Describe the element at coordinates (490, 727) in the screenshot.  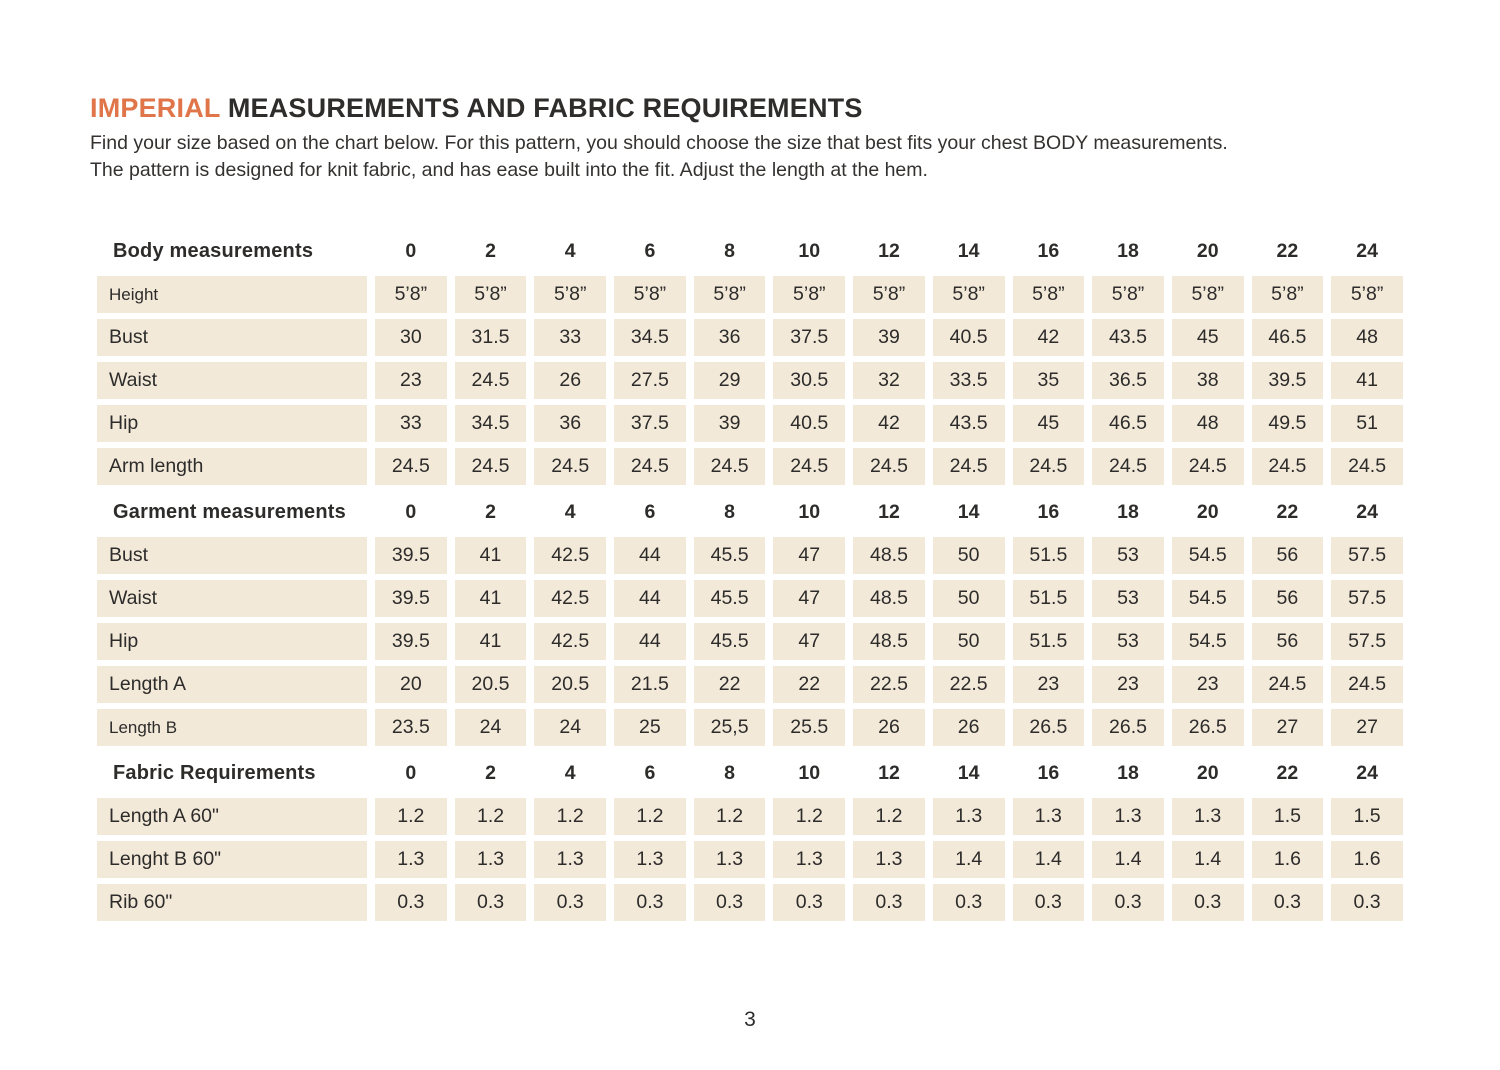
I see `data-cell: 24` at that location.